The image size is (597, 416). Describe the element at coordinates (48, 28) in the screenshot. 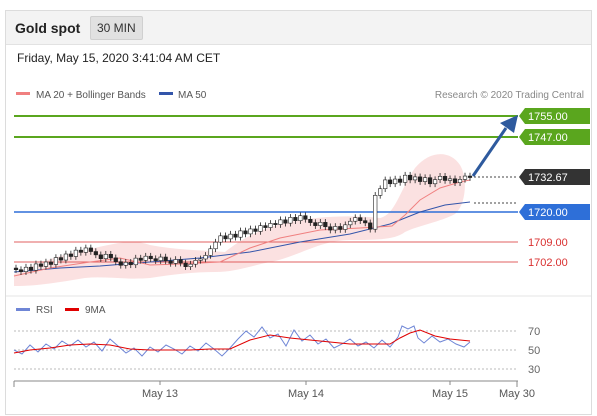

I see `instrument-title: Gold spot` at that location.